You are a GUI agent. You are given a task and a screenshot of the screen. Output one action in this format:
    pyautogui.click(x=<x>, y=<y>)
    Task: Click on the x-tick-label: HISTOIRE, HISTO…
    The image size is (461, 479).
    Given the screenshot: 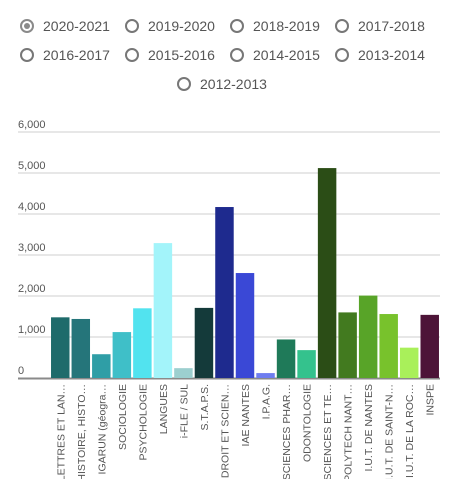 What is the action you would take?
    pyautogui.click(x=82, y=431)
    